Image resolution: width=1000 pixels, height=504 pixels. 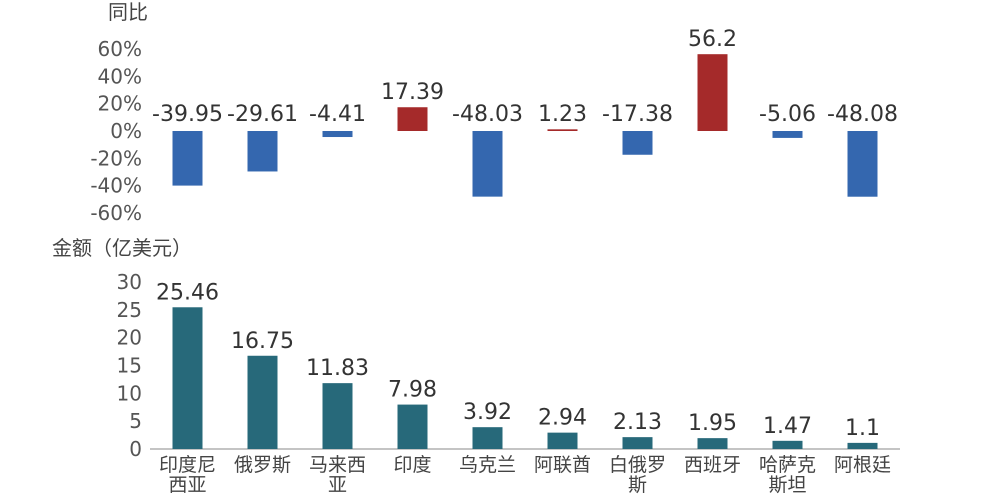 I want to click on amount-value-label: 7.98, so click(x=412, y=390).